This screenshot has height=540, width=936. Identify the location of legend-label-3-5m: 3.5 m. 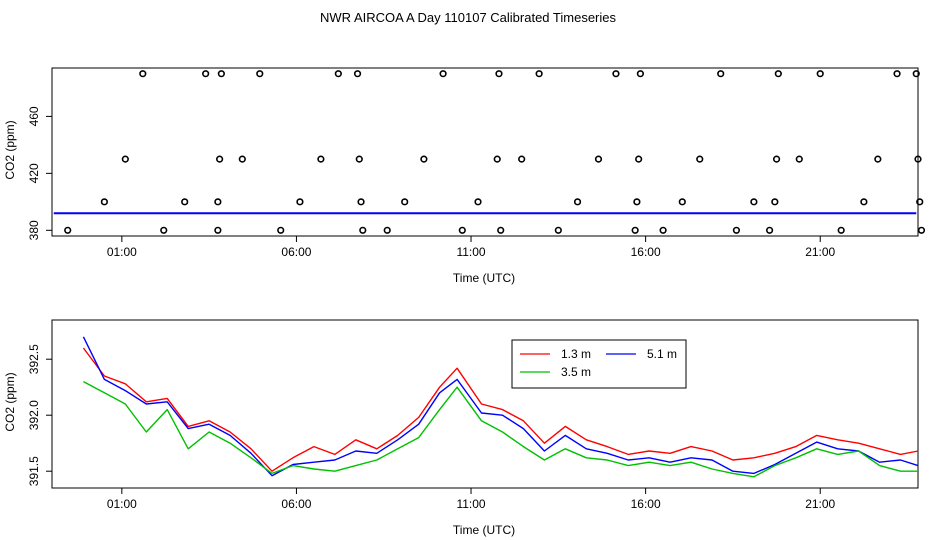
(576, 372).